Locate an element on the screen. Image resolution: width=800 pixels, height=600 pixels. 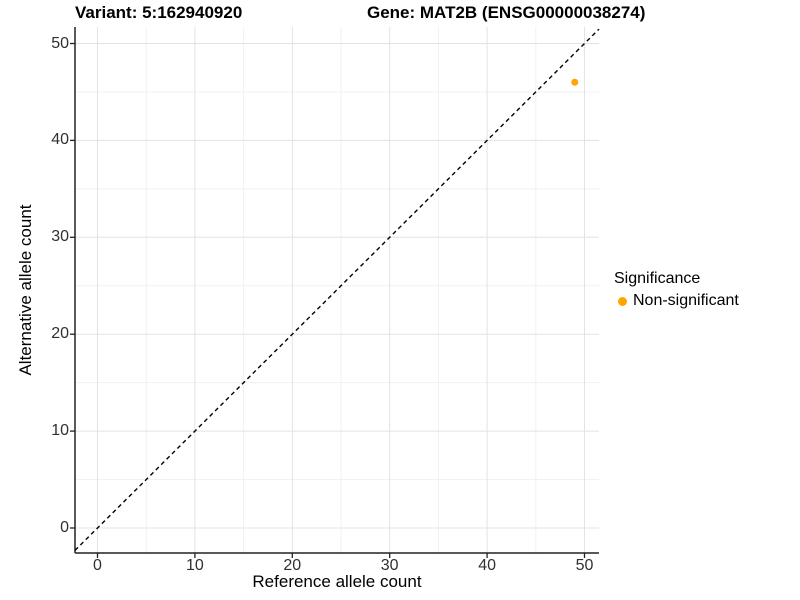
x-tick-label: 40 is located at coordinates (487, 565).